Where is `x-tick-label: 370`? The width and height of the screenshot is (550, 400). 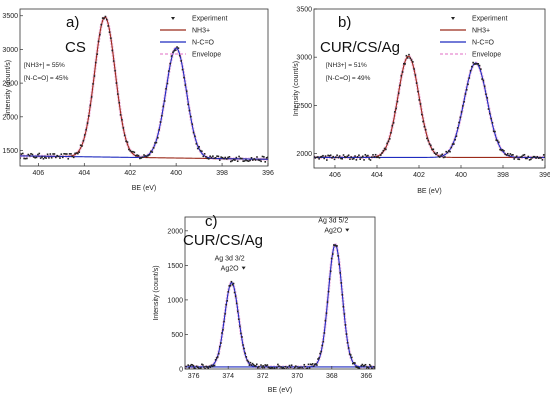
x-tick-label: 370 is located at coordinates (297, 376).